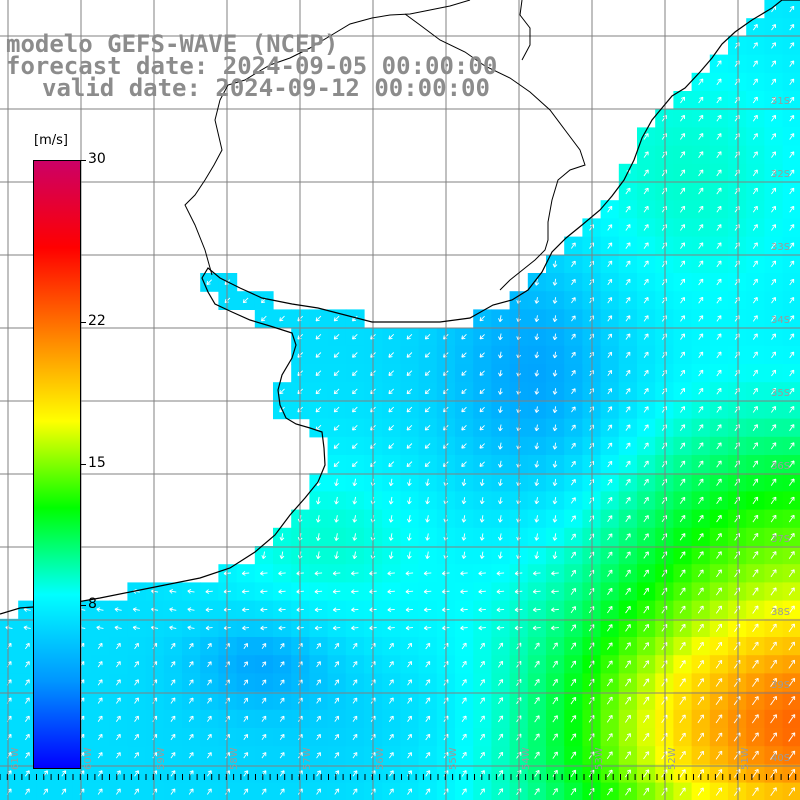 This screenshot has width=800, height=800. I want to click on longitude-label: 56W, so click(380, 758).